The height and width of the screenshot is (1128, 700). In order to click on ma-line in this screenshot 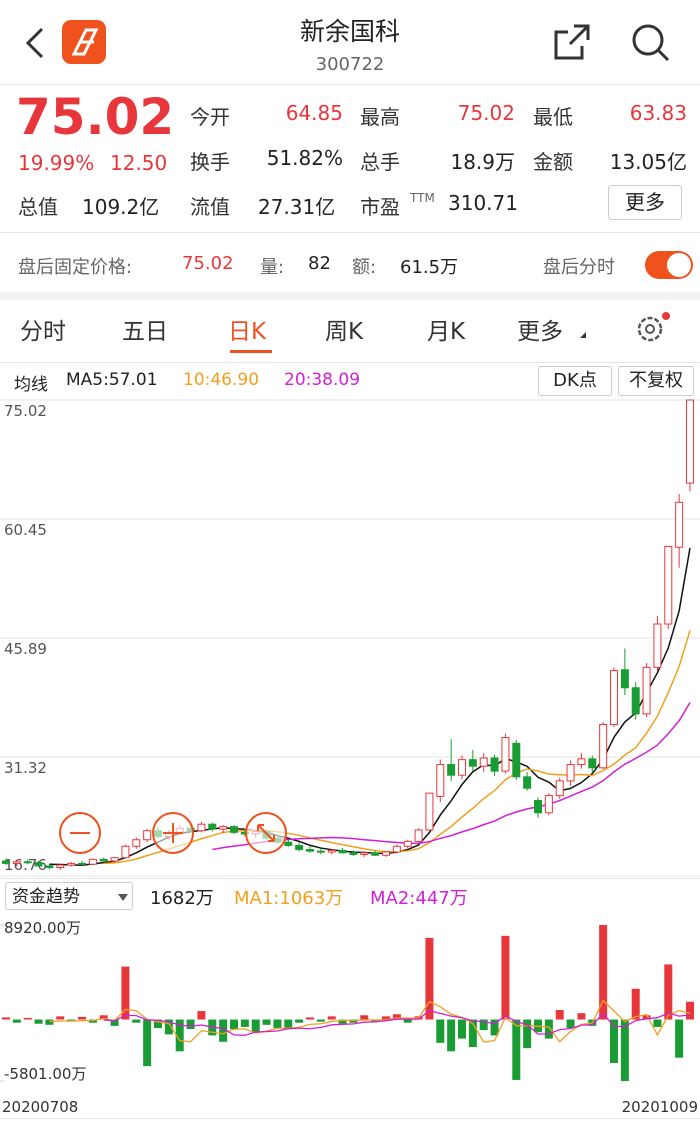, I will do `click(370, 1021)`.